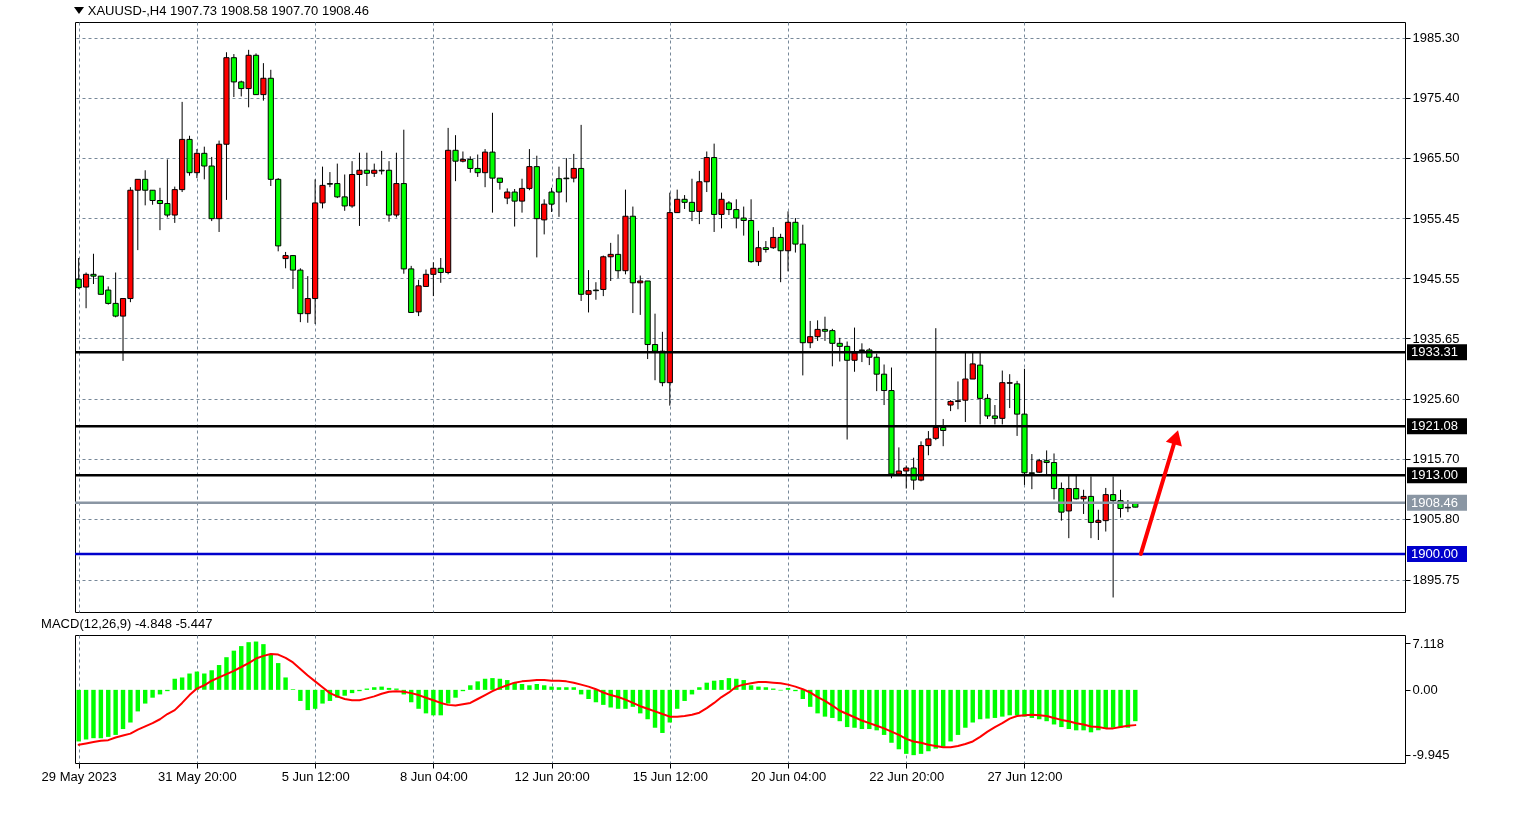 This screenshot has width=1528, height=825. What do you see at coordinates (1434, 426) in the screenshot?
I see `ref-line-label: 1921.08` at bounding box center [1434, 426].